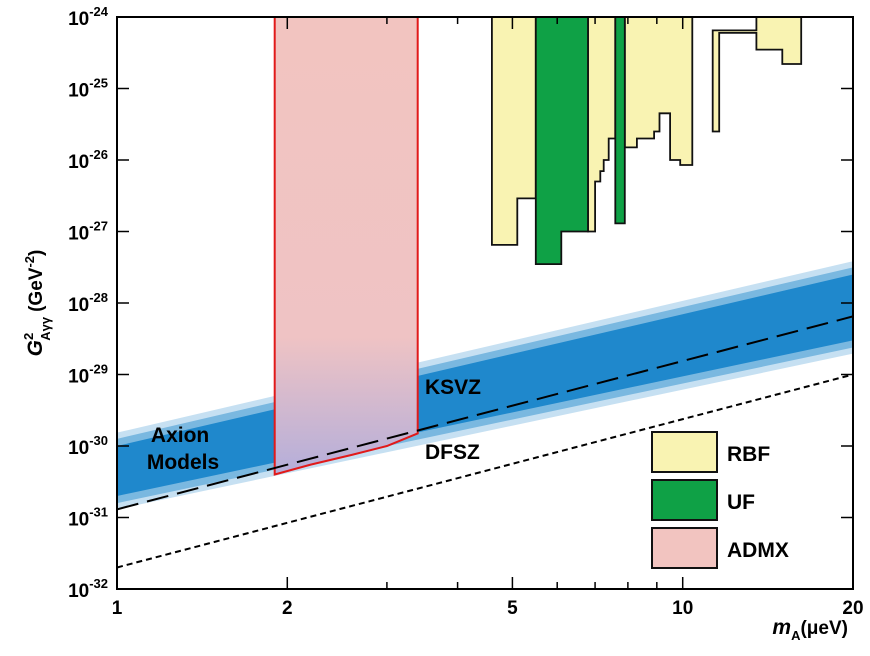 The width and height of the screenshot is (870, 656). I want to click on axion-models-label: Axion Models, so click(183, 449).